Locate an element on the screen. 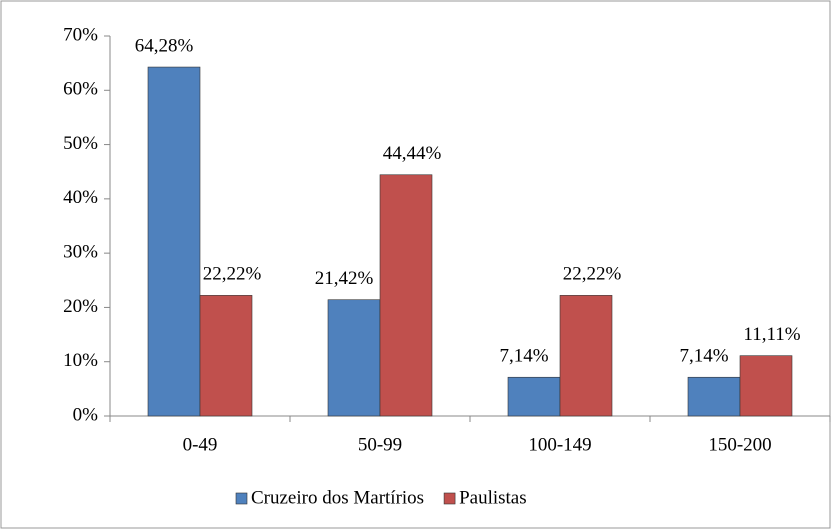  legend-label: Paulistas is located at coordinates (493, 497).